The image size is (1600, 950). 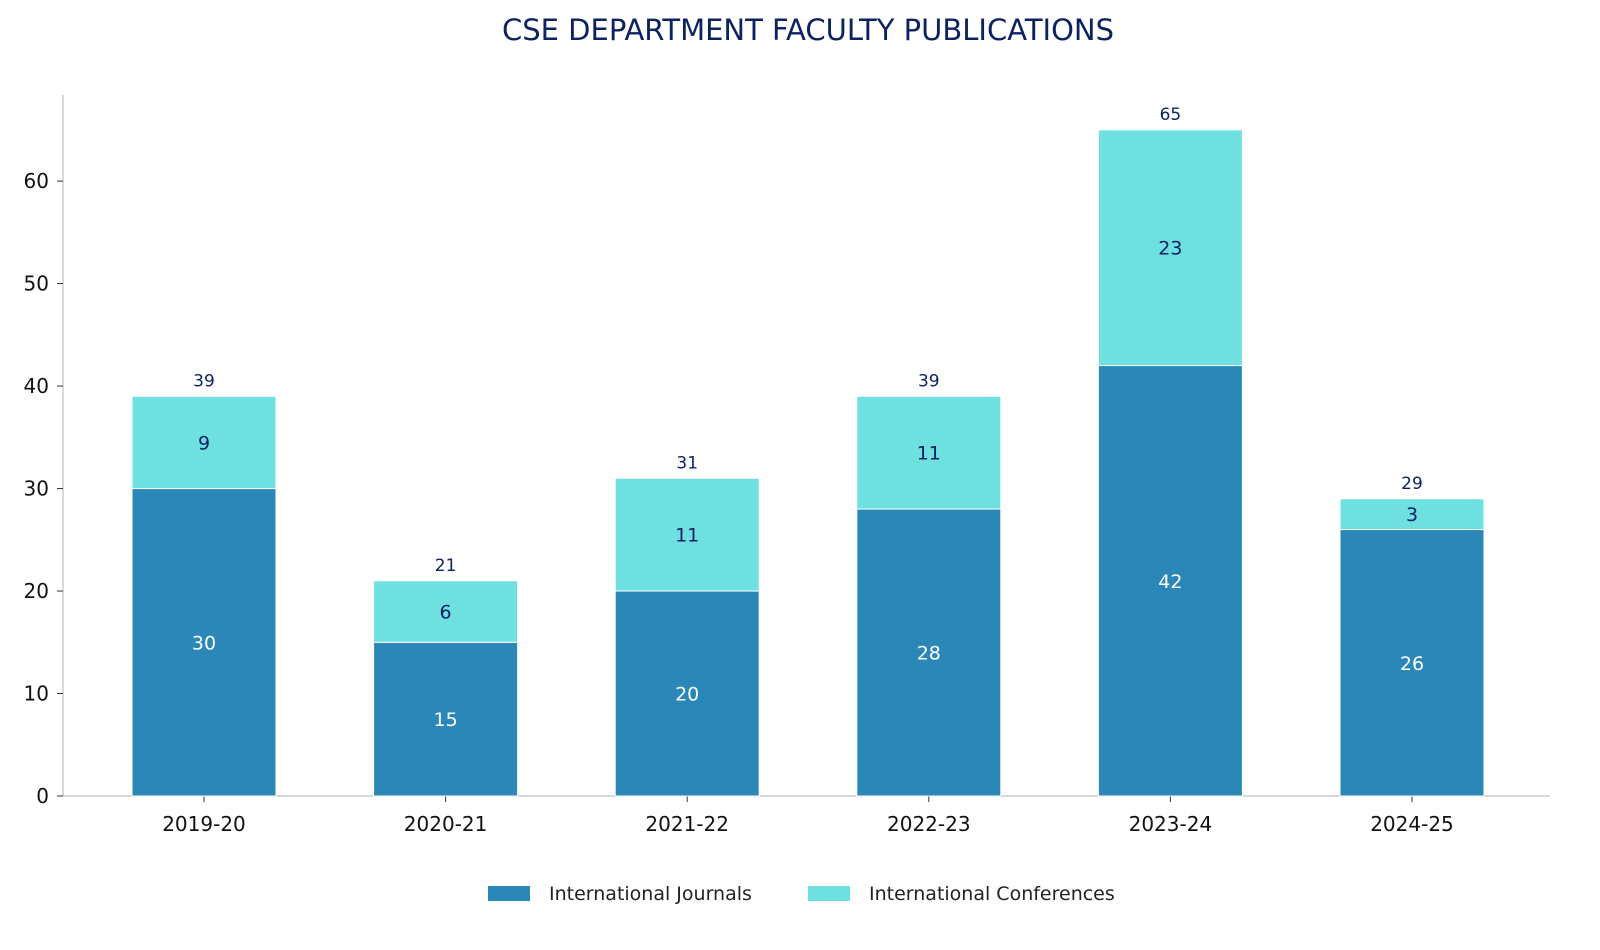 I want to click on total-value-label: 31, so click(x=687, y=463).